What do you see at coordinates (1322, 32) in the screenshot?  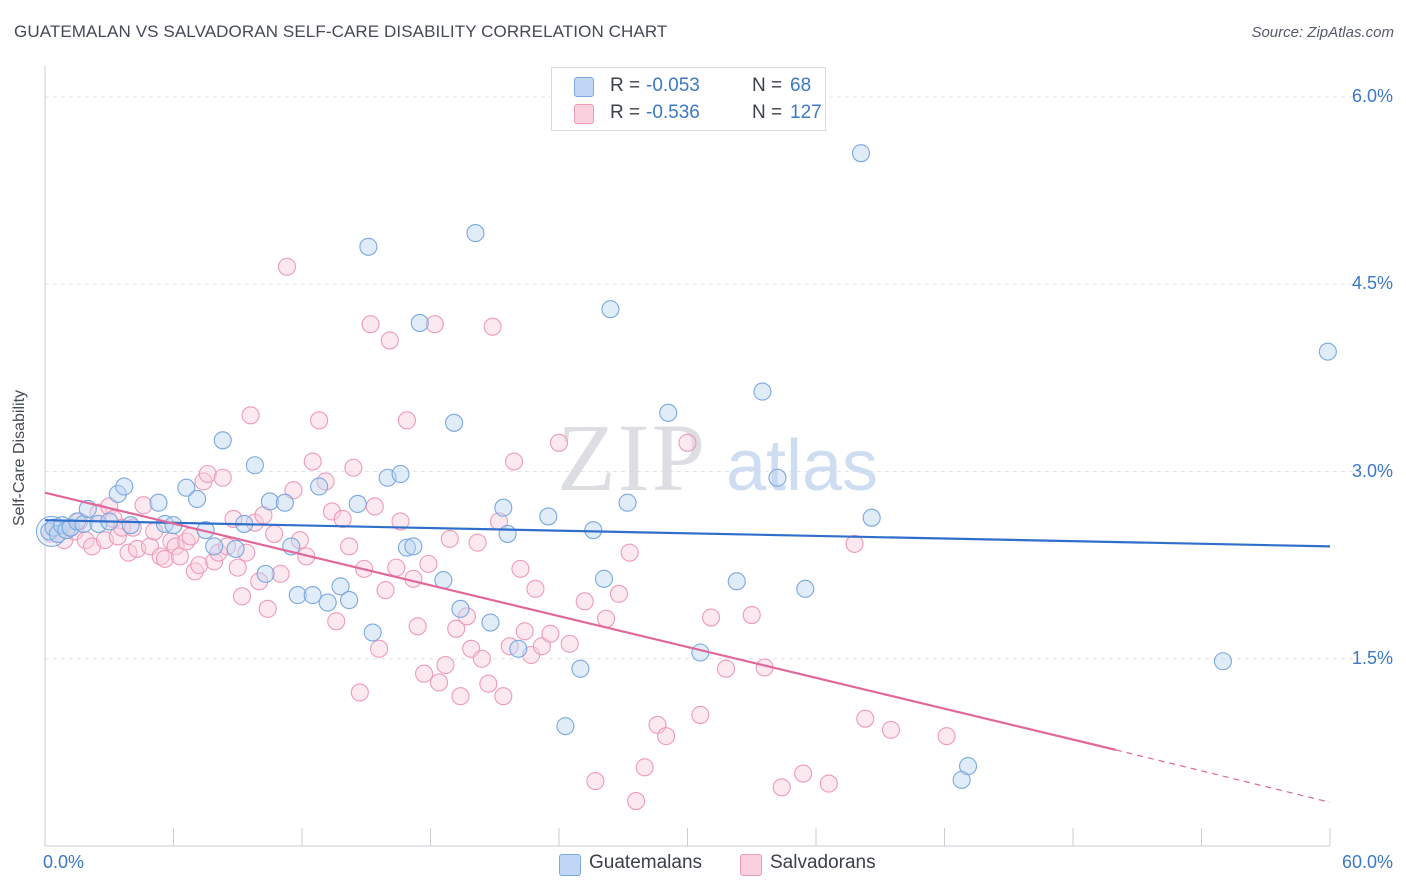 I see `source-note: Source: ZipAtlas.com` at bounding box center [1322, 32].